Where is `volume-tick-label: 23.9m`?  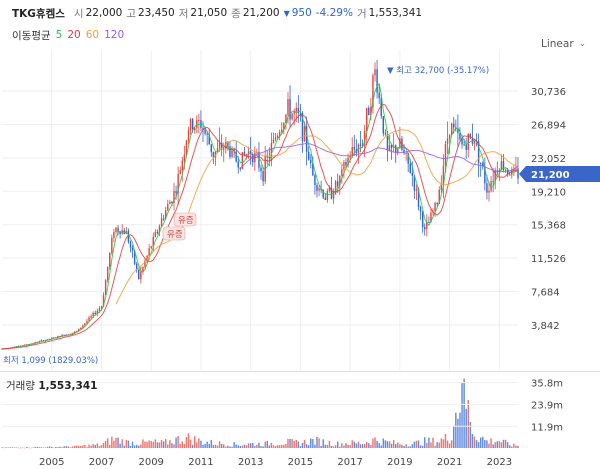
volume-tick-label: 23.9m is located at coordinates (547, 405).